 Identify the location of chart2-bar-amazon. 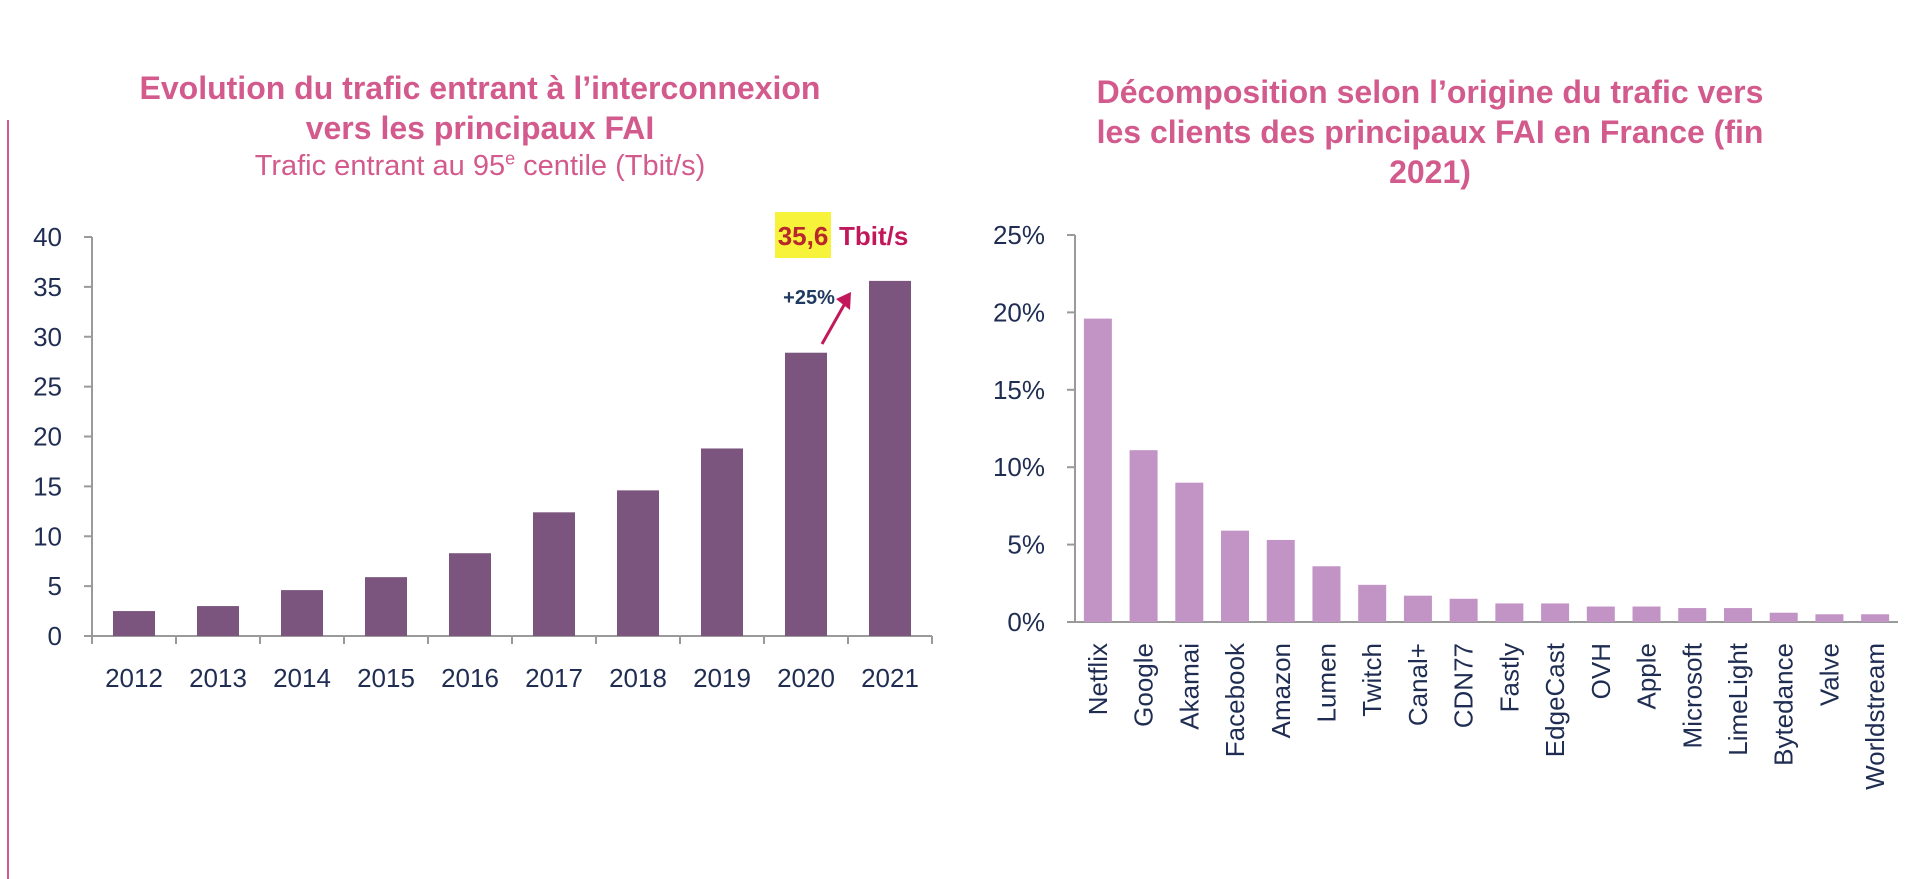
(1280, 580).